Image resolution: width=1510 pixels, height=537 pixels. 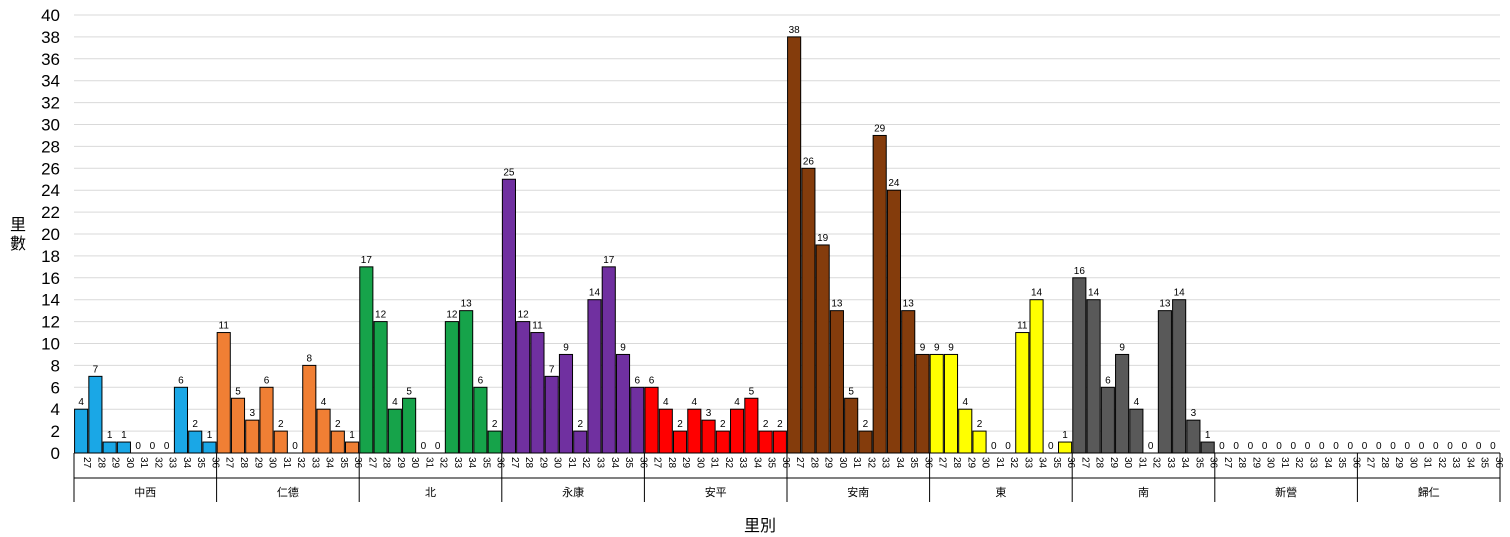 I want to click on data-label: 38, so click(x=795, y=30).